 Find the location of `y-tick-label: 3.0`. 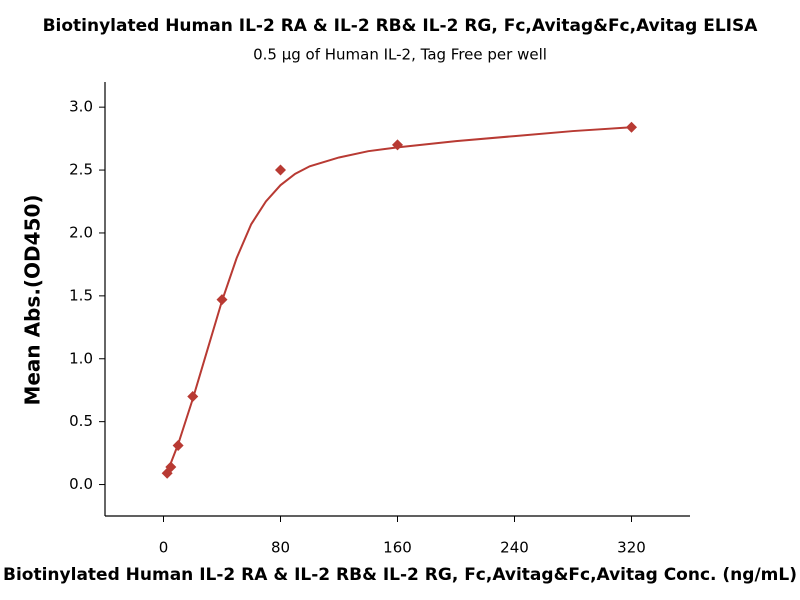

y-tick-label: 3.0 is located at coordinates (81, 107).